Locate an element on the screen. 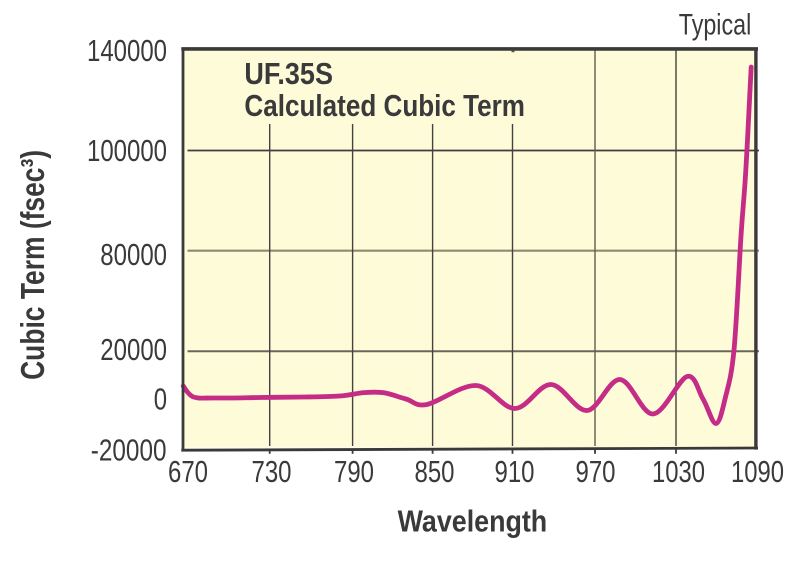 The height and width of the screenshot is (563, 800). svg-text: UF.35S is located at coordinates (288, 73).